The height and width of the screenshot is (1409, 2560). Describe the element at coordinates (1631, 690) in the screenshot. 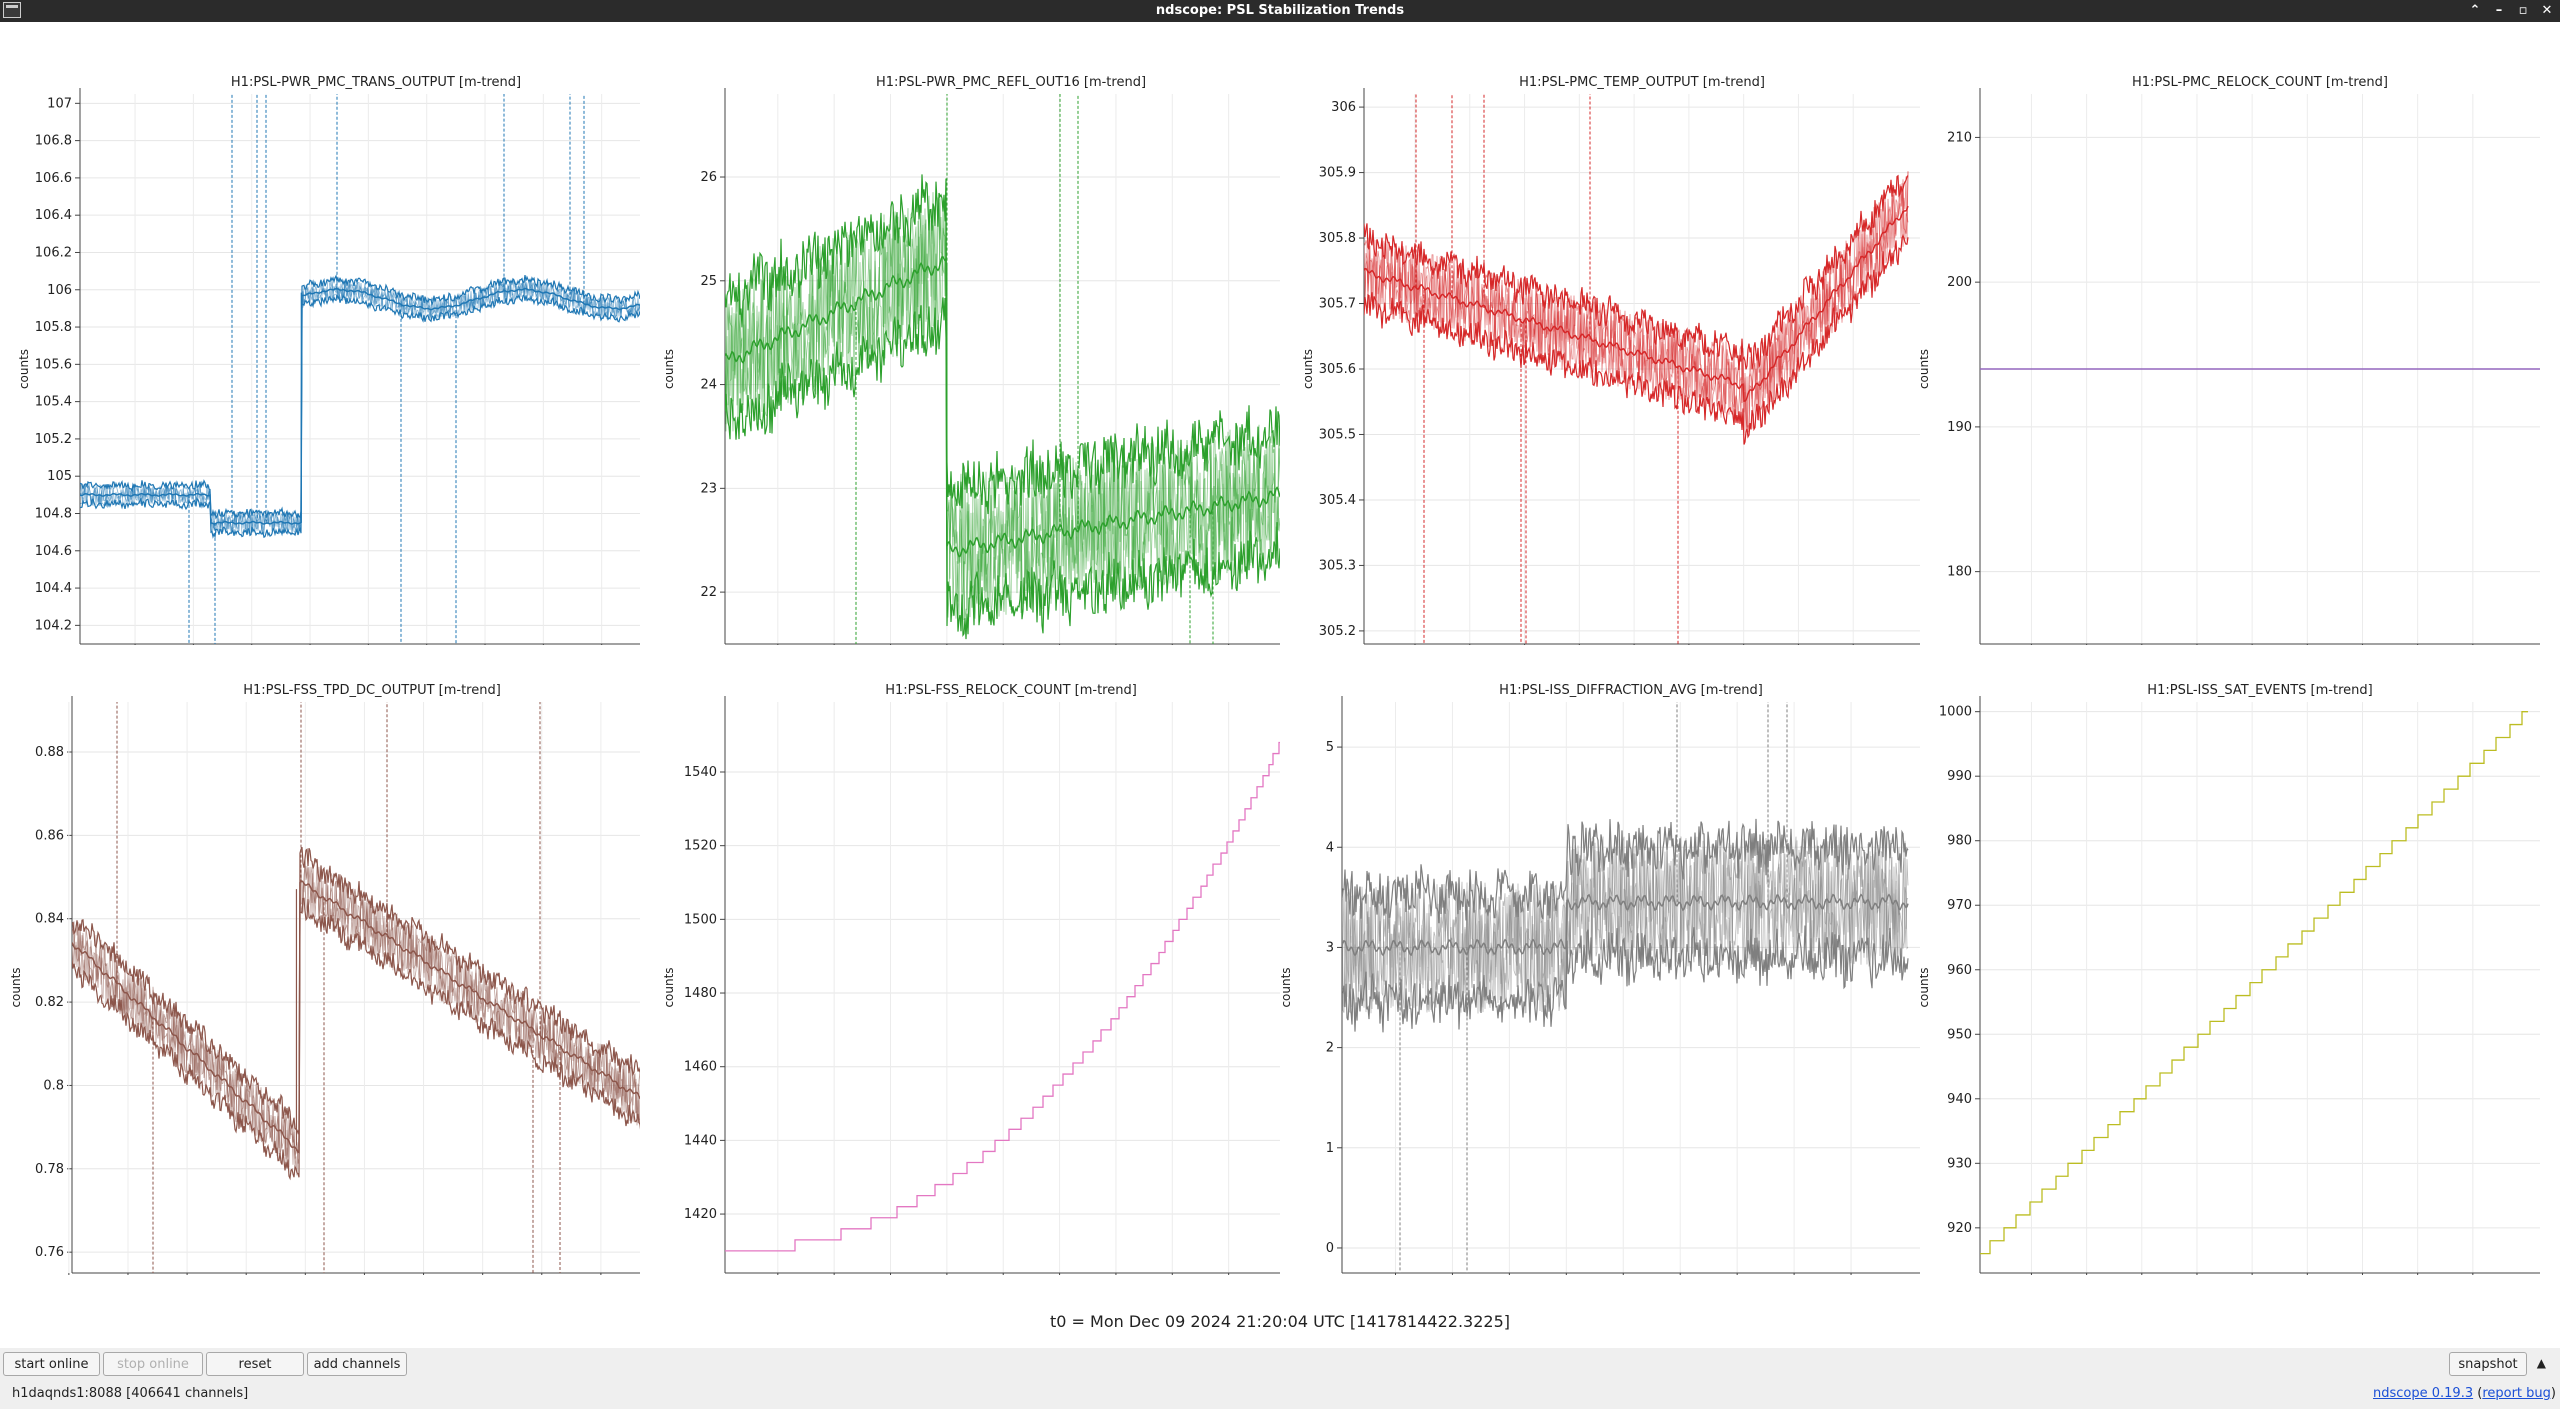

I see `plot-title: H1:PSL-ISS_DIFFRACTION_AVG [m-trend]` at that location.